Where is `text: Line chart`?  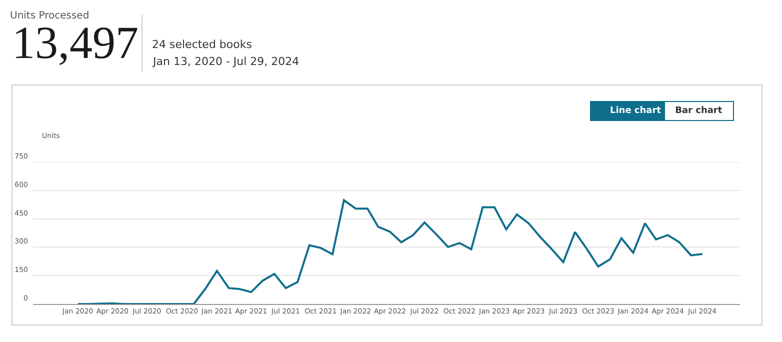 text: Line chart is located at coordinates (628, 111).